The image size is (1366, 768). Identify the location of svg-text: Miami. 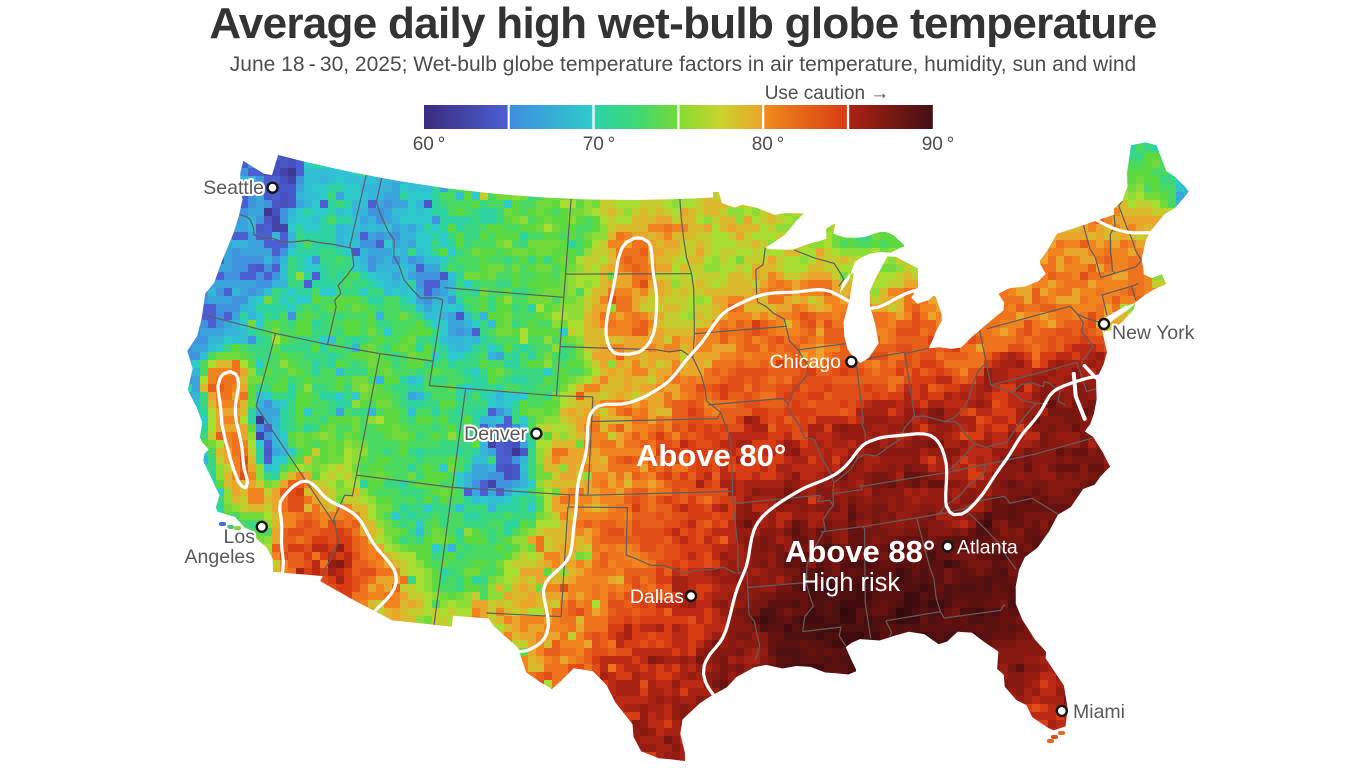
(1099, 712).